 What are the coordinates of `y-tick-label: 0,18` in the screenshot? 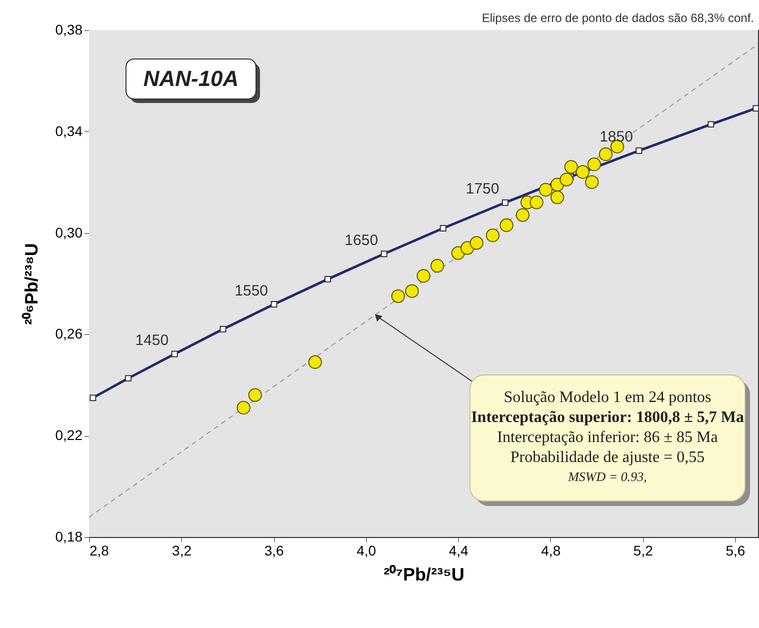 It's located at (69, 536).